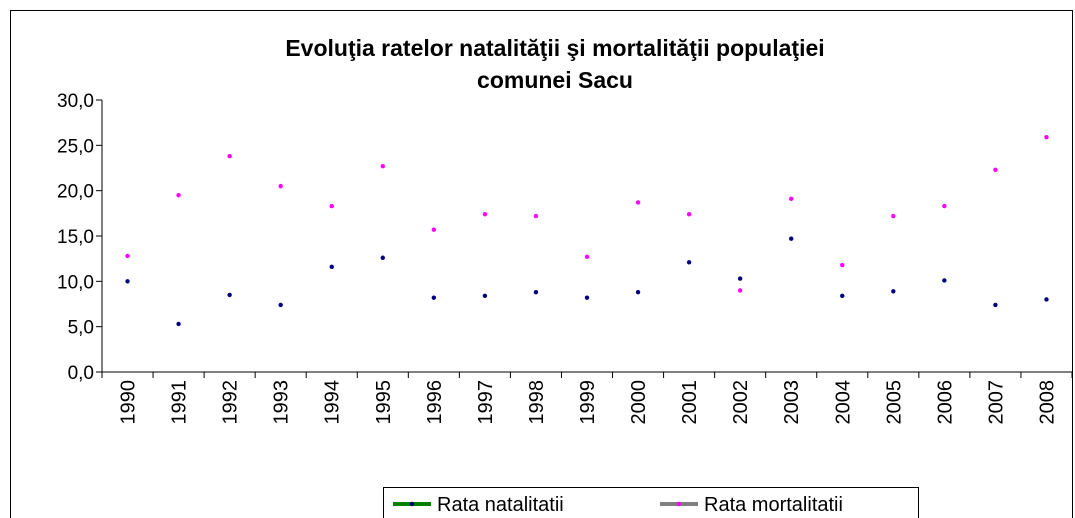  I want to click on x-tick-label: 2004, so click(843, 402).